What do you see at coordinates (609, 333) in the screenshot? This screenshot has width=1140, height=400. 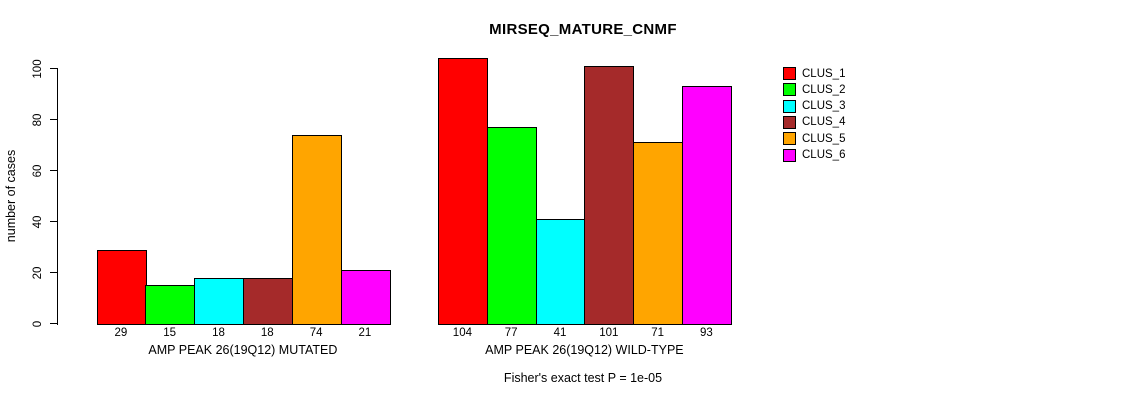 I see `bar-value-label: 101` at bounding box center [609, 333].